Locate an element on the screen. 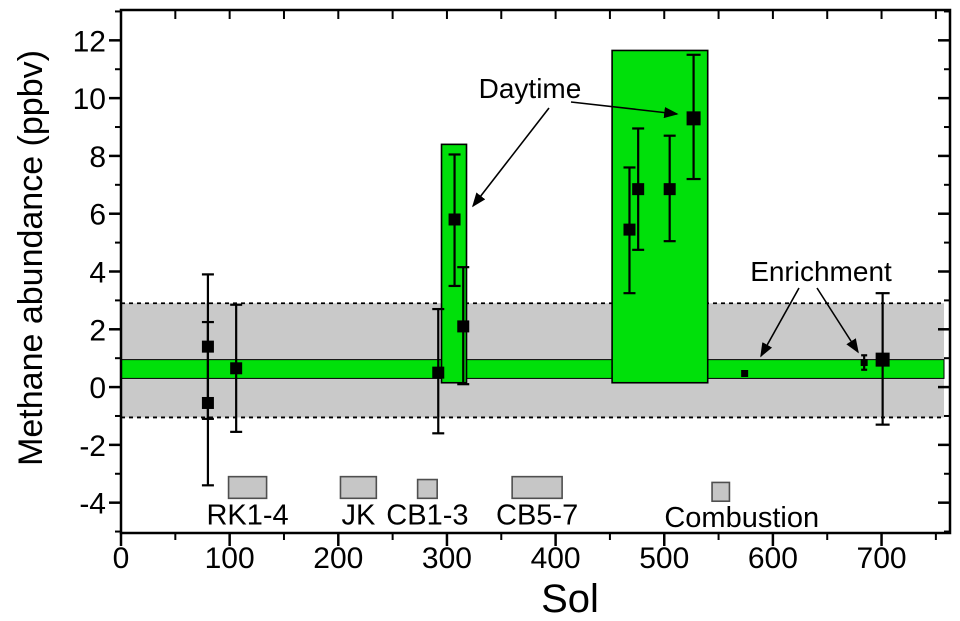 The width and height of the screenshot is (960, 621). y-axis-tick-label: 10 is located at coordinates (89, 99).